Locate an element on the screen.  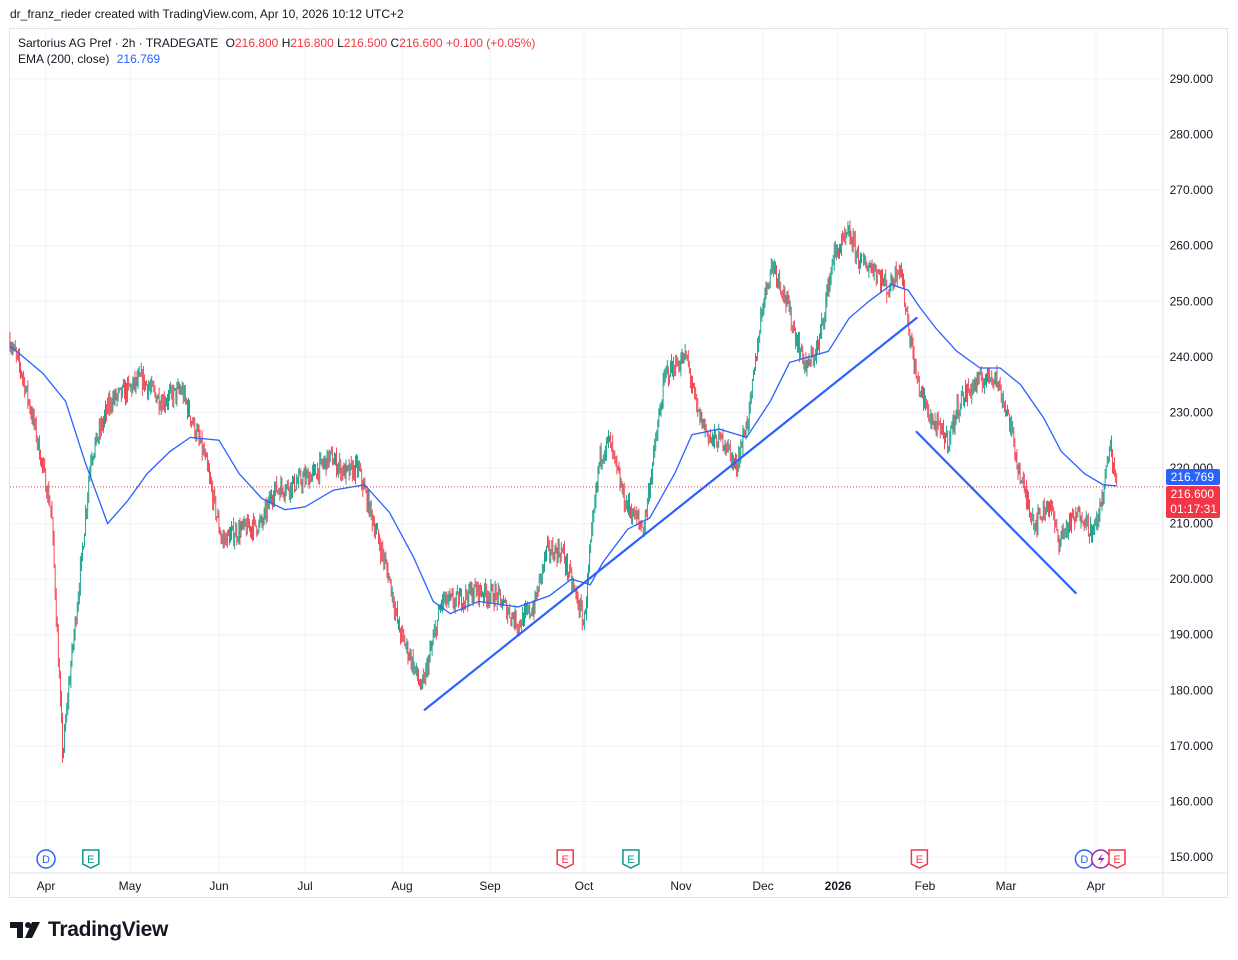
x-tick-label: 2026 is located at coordinates (838, 886).